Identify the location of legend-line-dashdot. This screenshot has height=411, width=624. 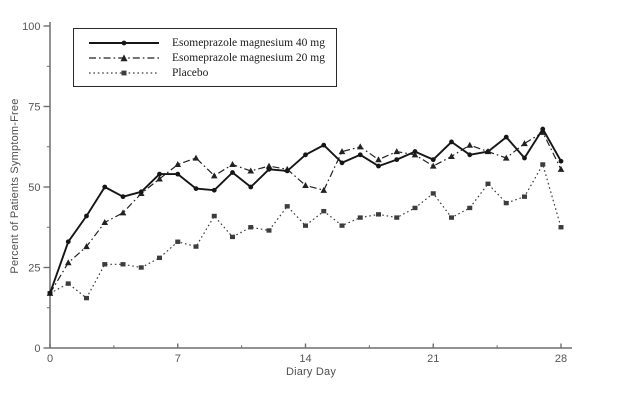
(124, 57).